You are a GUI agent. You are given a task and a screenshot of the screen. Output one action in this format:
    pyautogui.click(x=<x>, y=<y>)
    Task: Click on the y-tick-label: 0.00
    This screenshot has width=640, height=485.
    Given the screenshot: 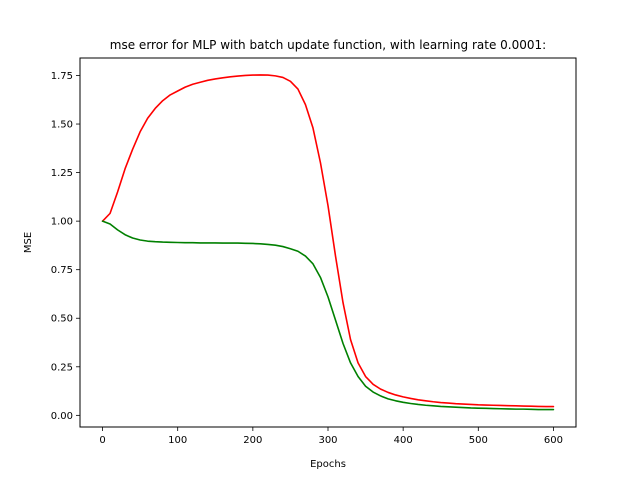 What is the action you would take?
    pyautogui.click(x=62, y=416)
    